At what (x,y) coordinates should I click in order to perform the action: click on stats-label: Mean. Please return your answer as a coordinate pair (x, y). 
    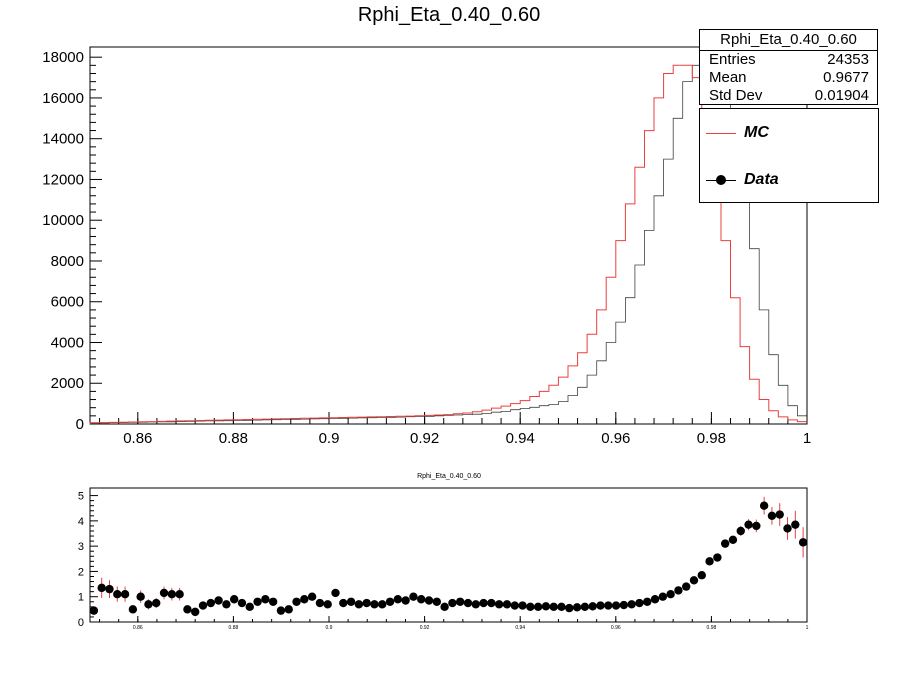
    Looking at the image, I should click on (728, 77).